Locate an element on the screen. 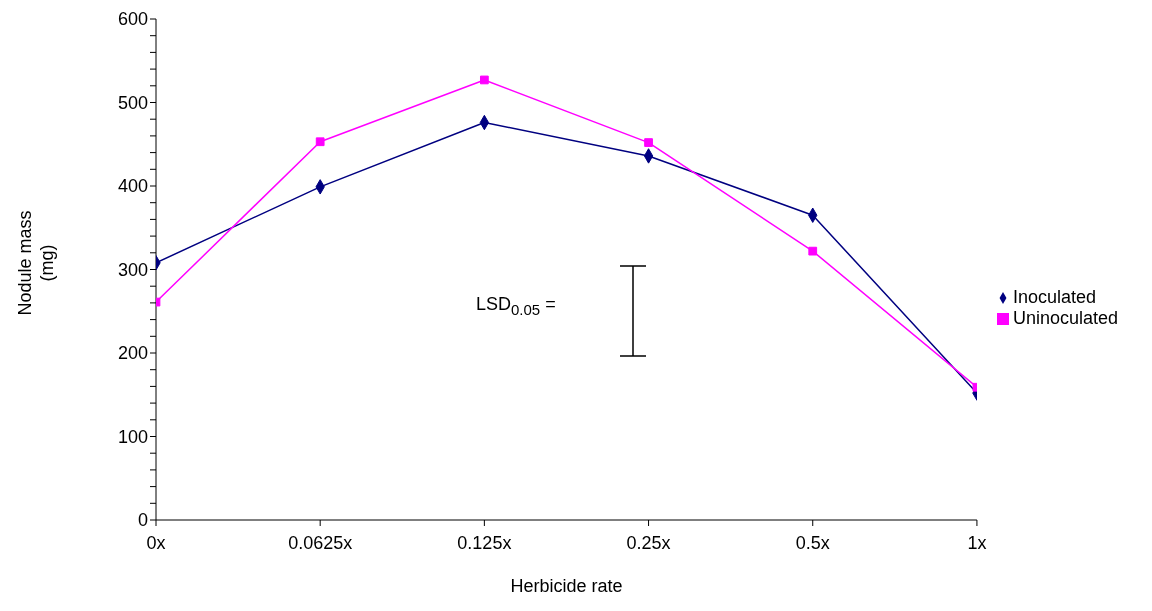 Image resolution: width=1152 pixels, height=611 pixels. y-tick-label: 0 is located at coordinates (142, 520).